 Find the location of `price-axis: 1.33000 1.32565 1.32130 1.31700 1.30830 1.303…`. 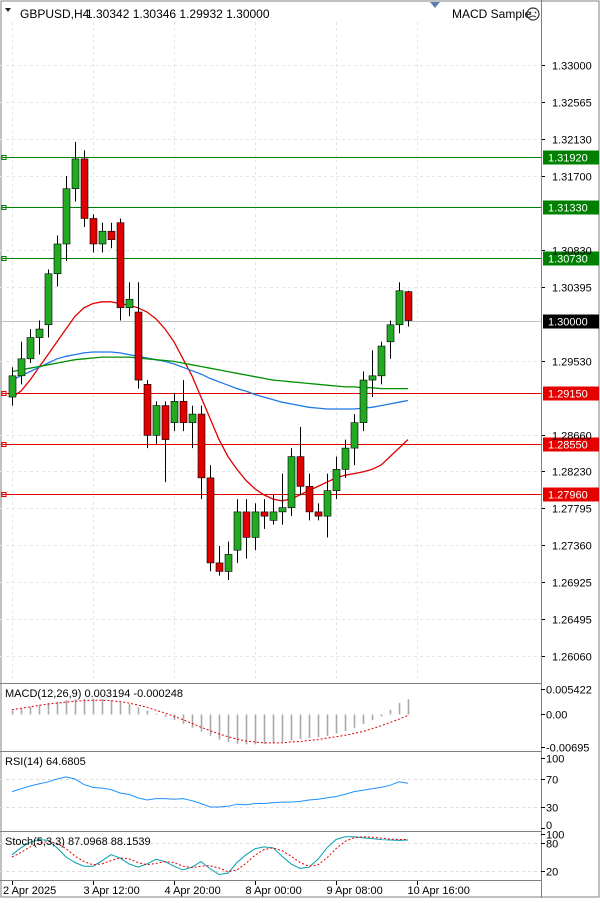

price-axis: 1.33000 1.32565 1.32130 1.31700 1.30830 1.303… is located at coordinates (566, 362).